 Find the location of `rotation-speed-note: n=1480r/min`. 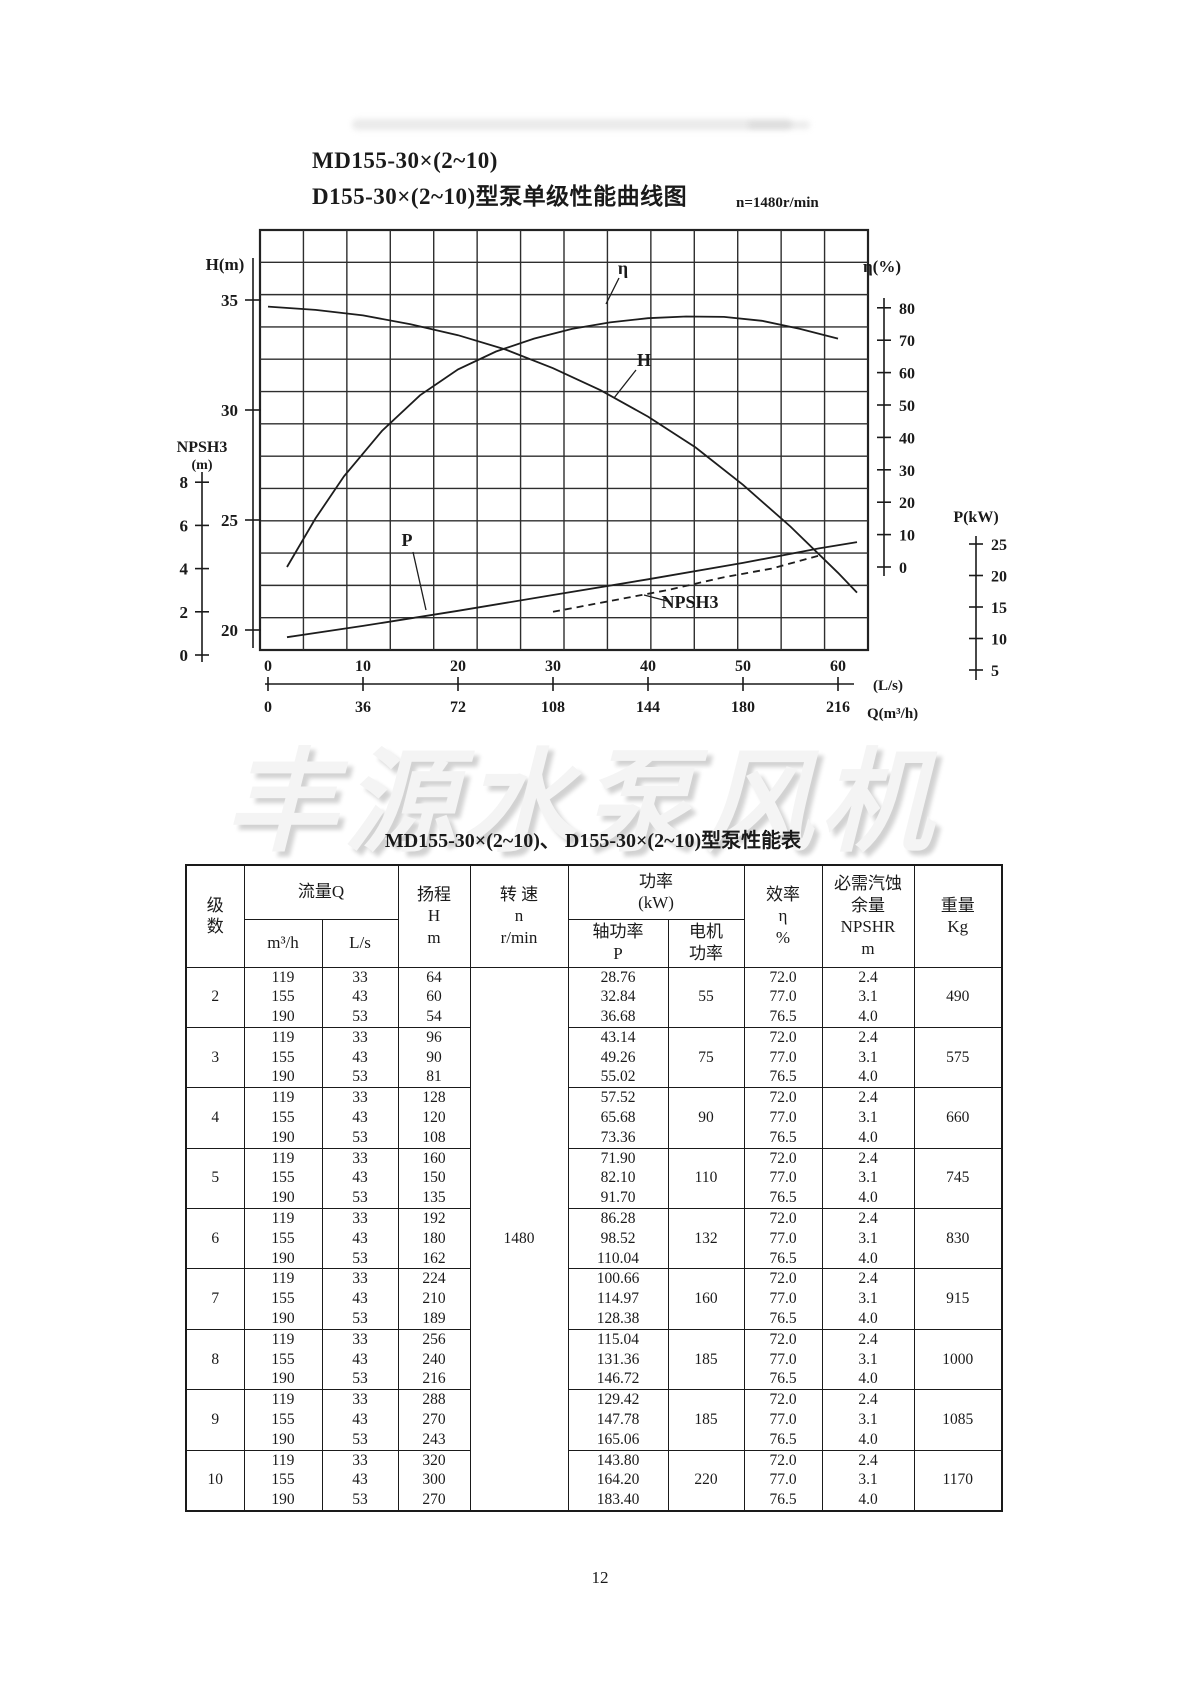

rotation-speed-note: n=1480r/min is located at coordinates (777, 203).